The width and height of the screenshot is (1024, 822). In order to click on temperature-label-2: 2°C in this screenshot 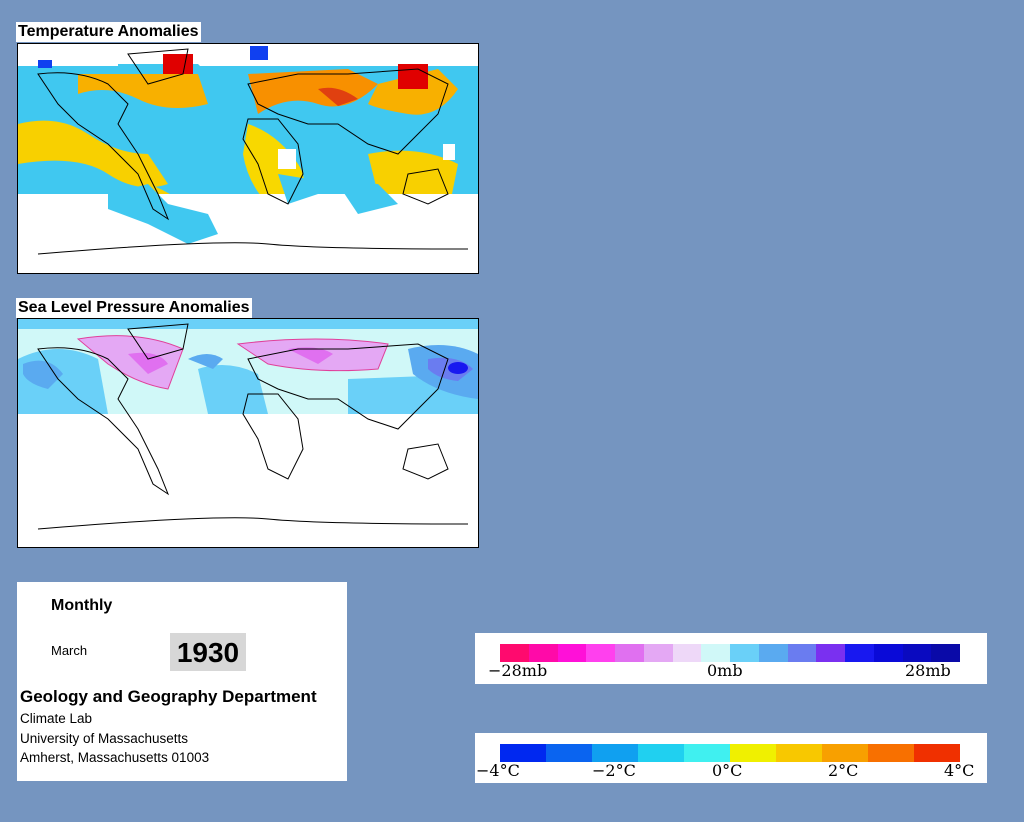, I will do `click(843, 770)`.